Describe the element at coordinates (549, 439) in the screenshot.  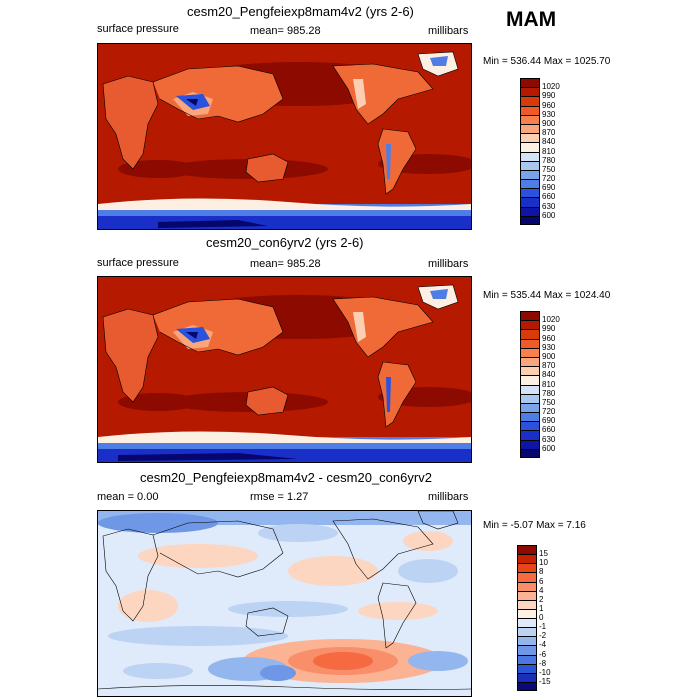
I see `panel2-legend-label: 630` at that location.